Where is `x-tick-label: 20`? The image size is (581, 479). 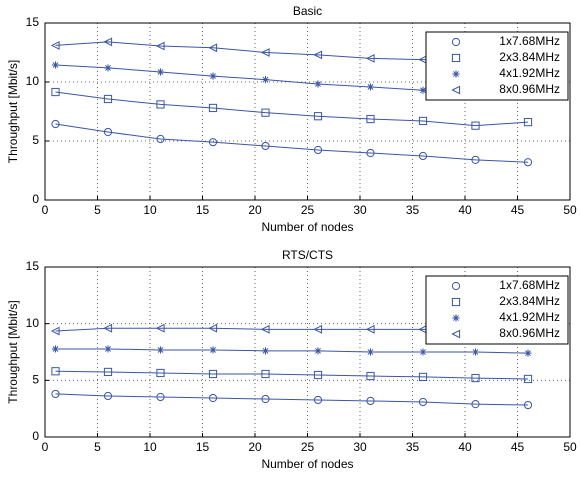 x-tick-label: 20 is located at coordinates (255, 210).